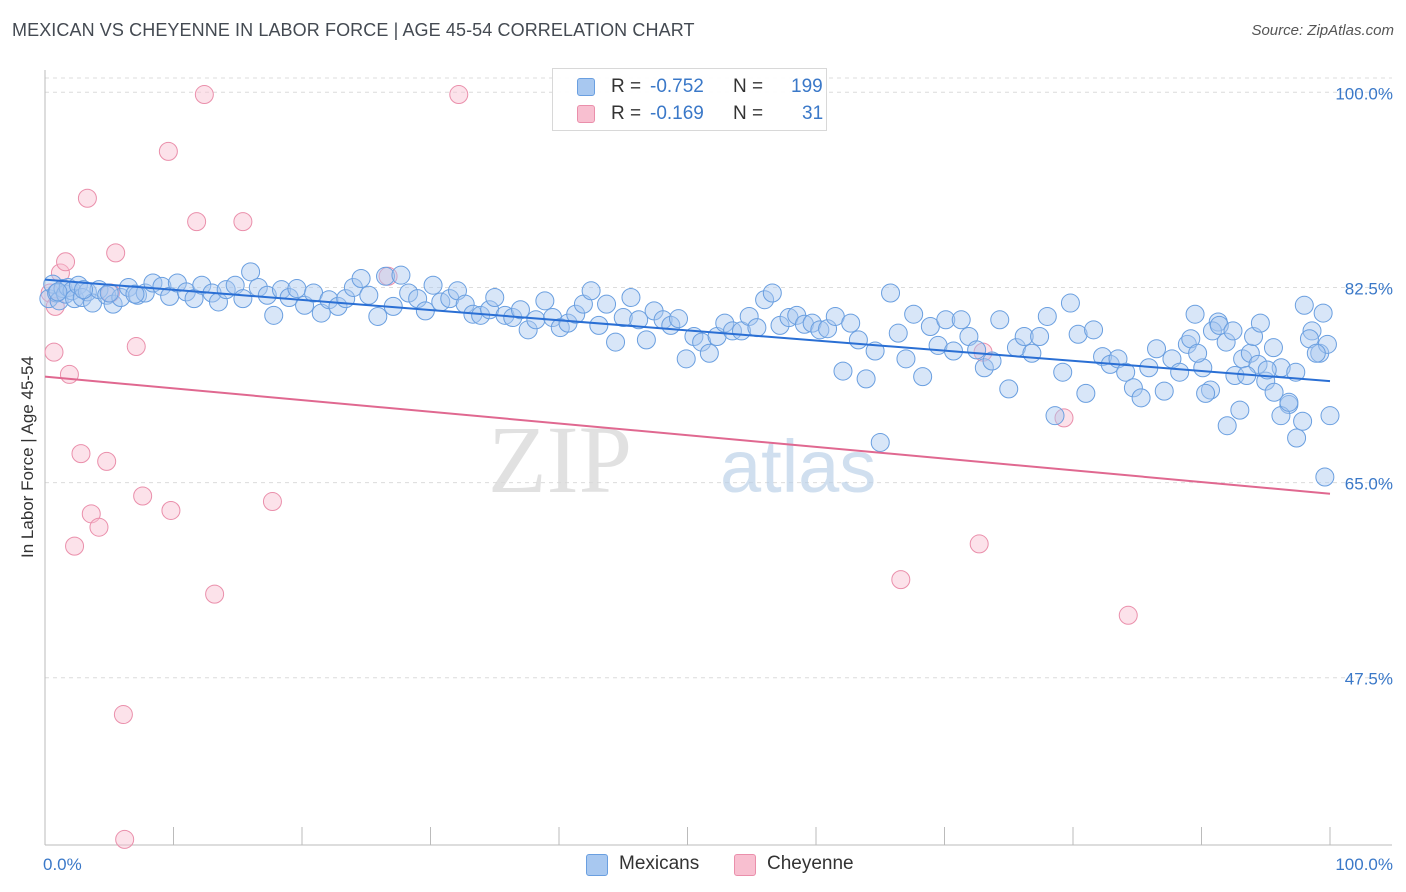 This screenshot has width=1406, height=892. Describe the element at coordinates (813, 113) in the screenshot. I see `legend-n-value-cheyenne: 31` at that location.